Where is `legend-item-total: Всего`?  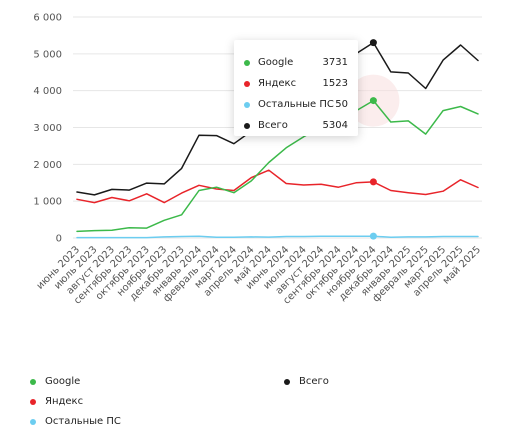
legend-item-total: Всего is located at coordinates (306, 381).